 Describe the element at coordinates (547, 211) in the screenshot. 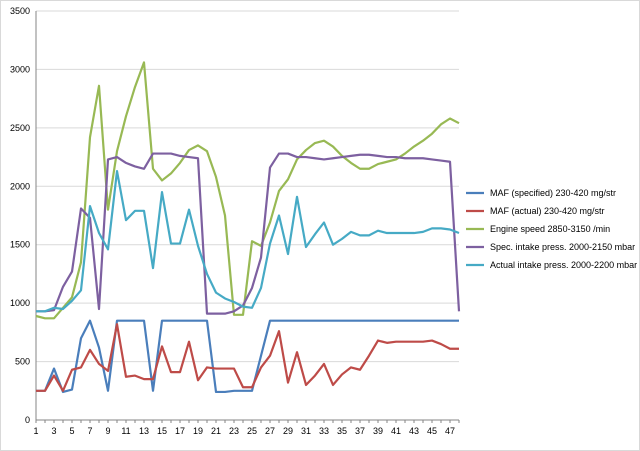

I see `legend-label: MAF (actual) 230-420 mg/str` at that location.